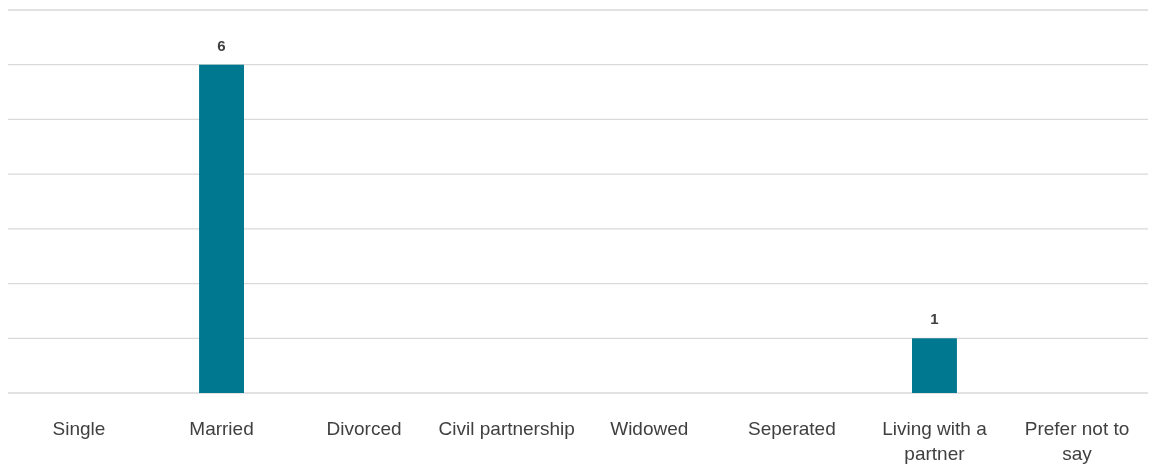 The image size is (1157, 475). Describe the element at coordinates (79, 428) in the screenshot. I see `x-tick-label: Single` at that location.